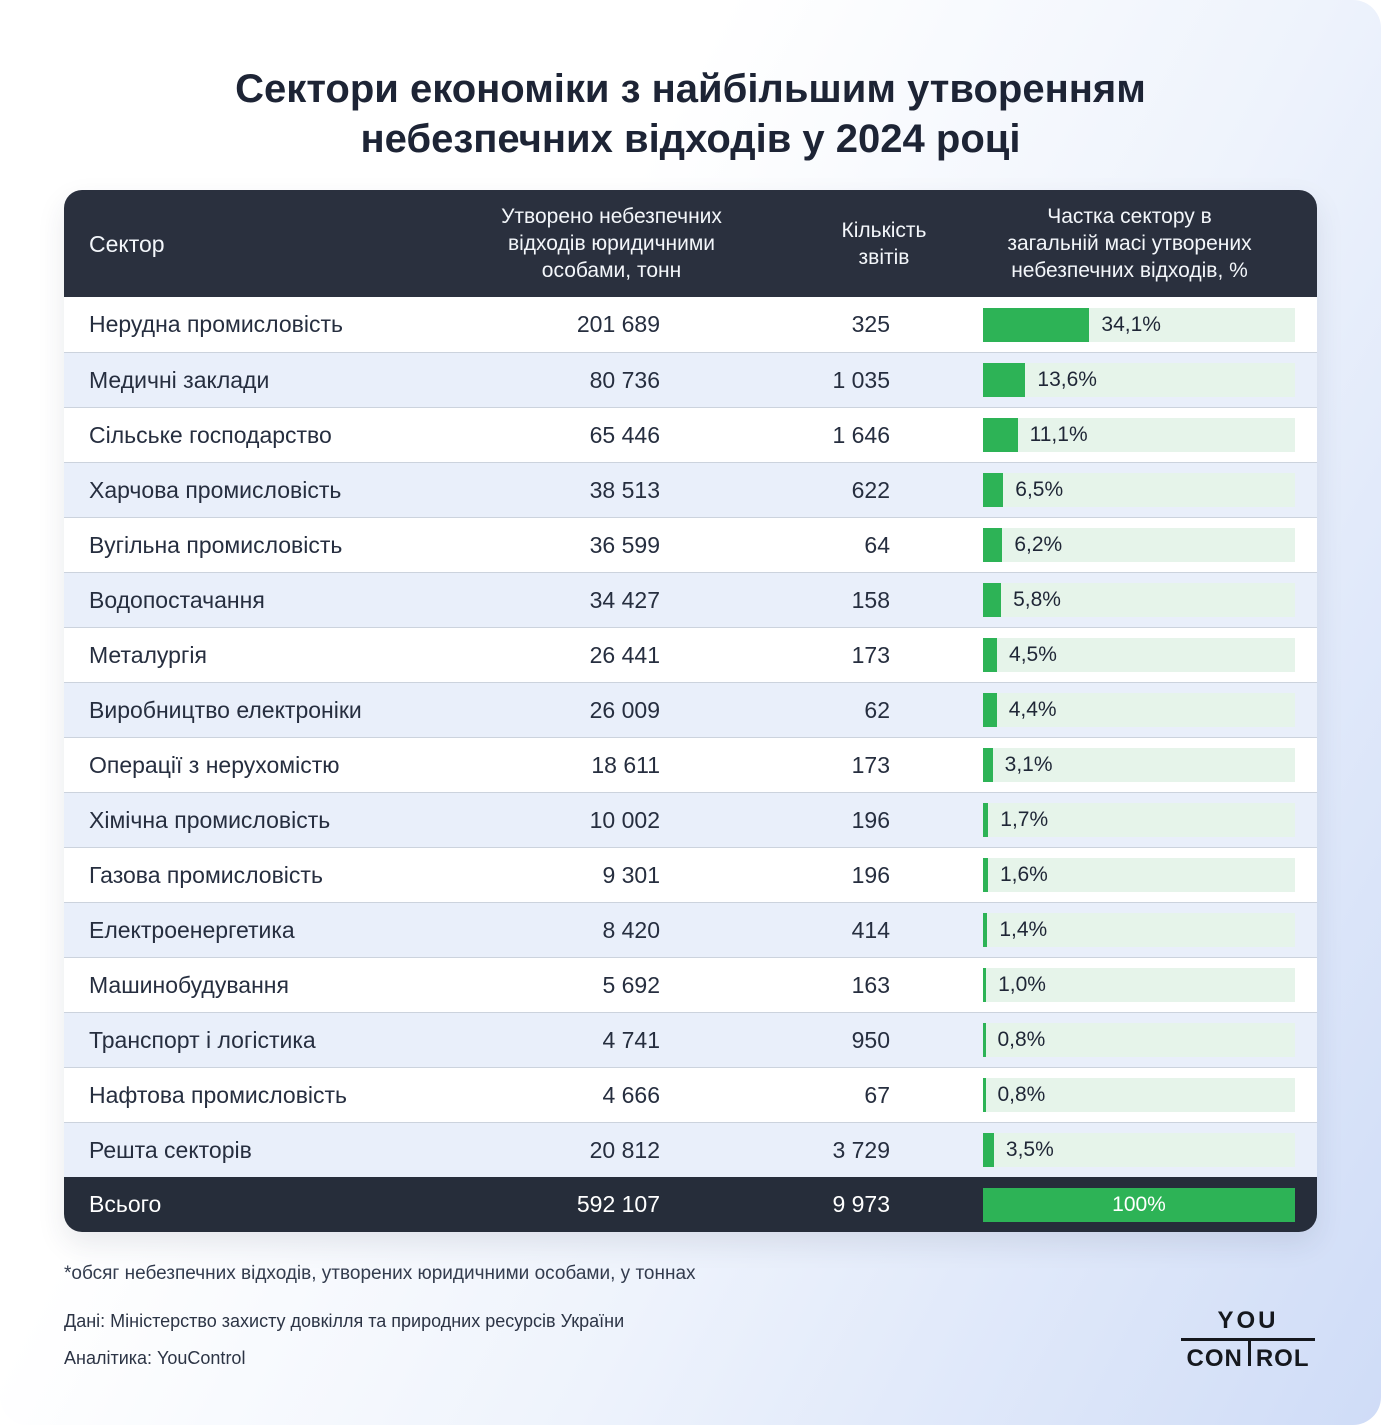 Image resolution: width=1381 pixels, height=1425 pixels. I want to click on reports-value: 1 646, so click(861, 434).